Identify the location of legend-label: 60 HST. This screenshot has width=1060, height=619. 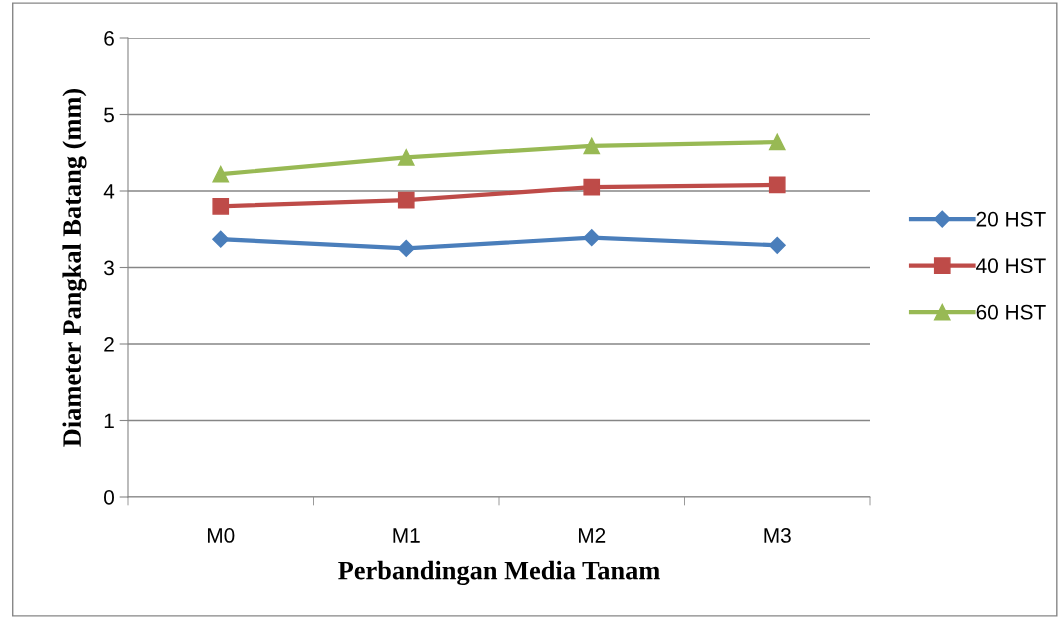
(1011, 312).